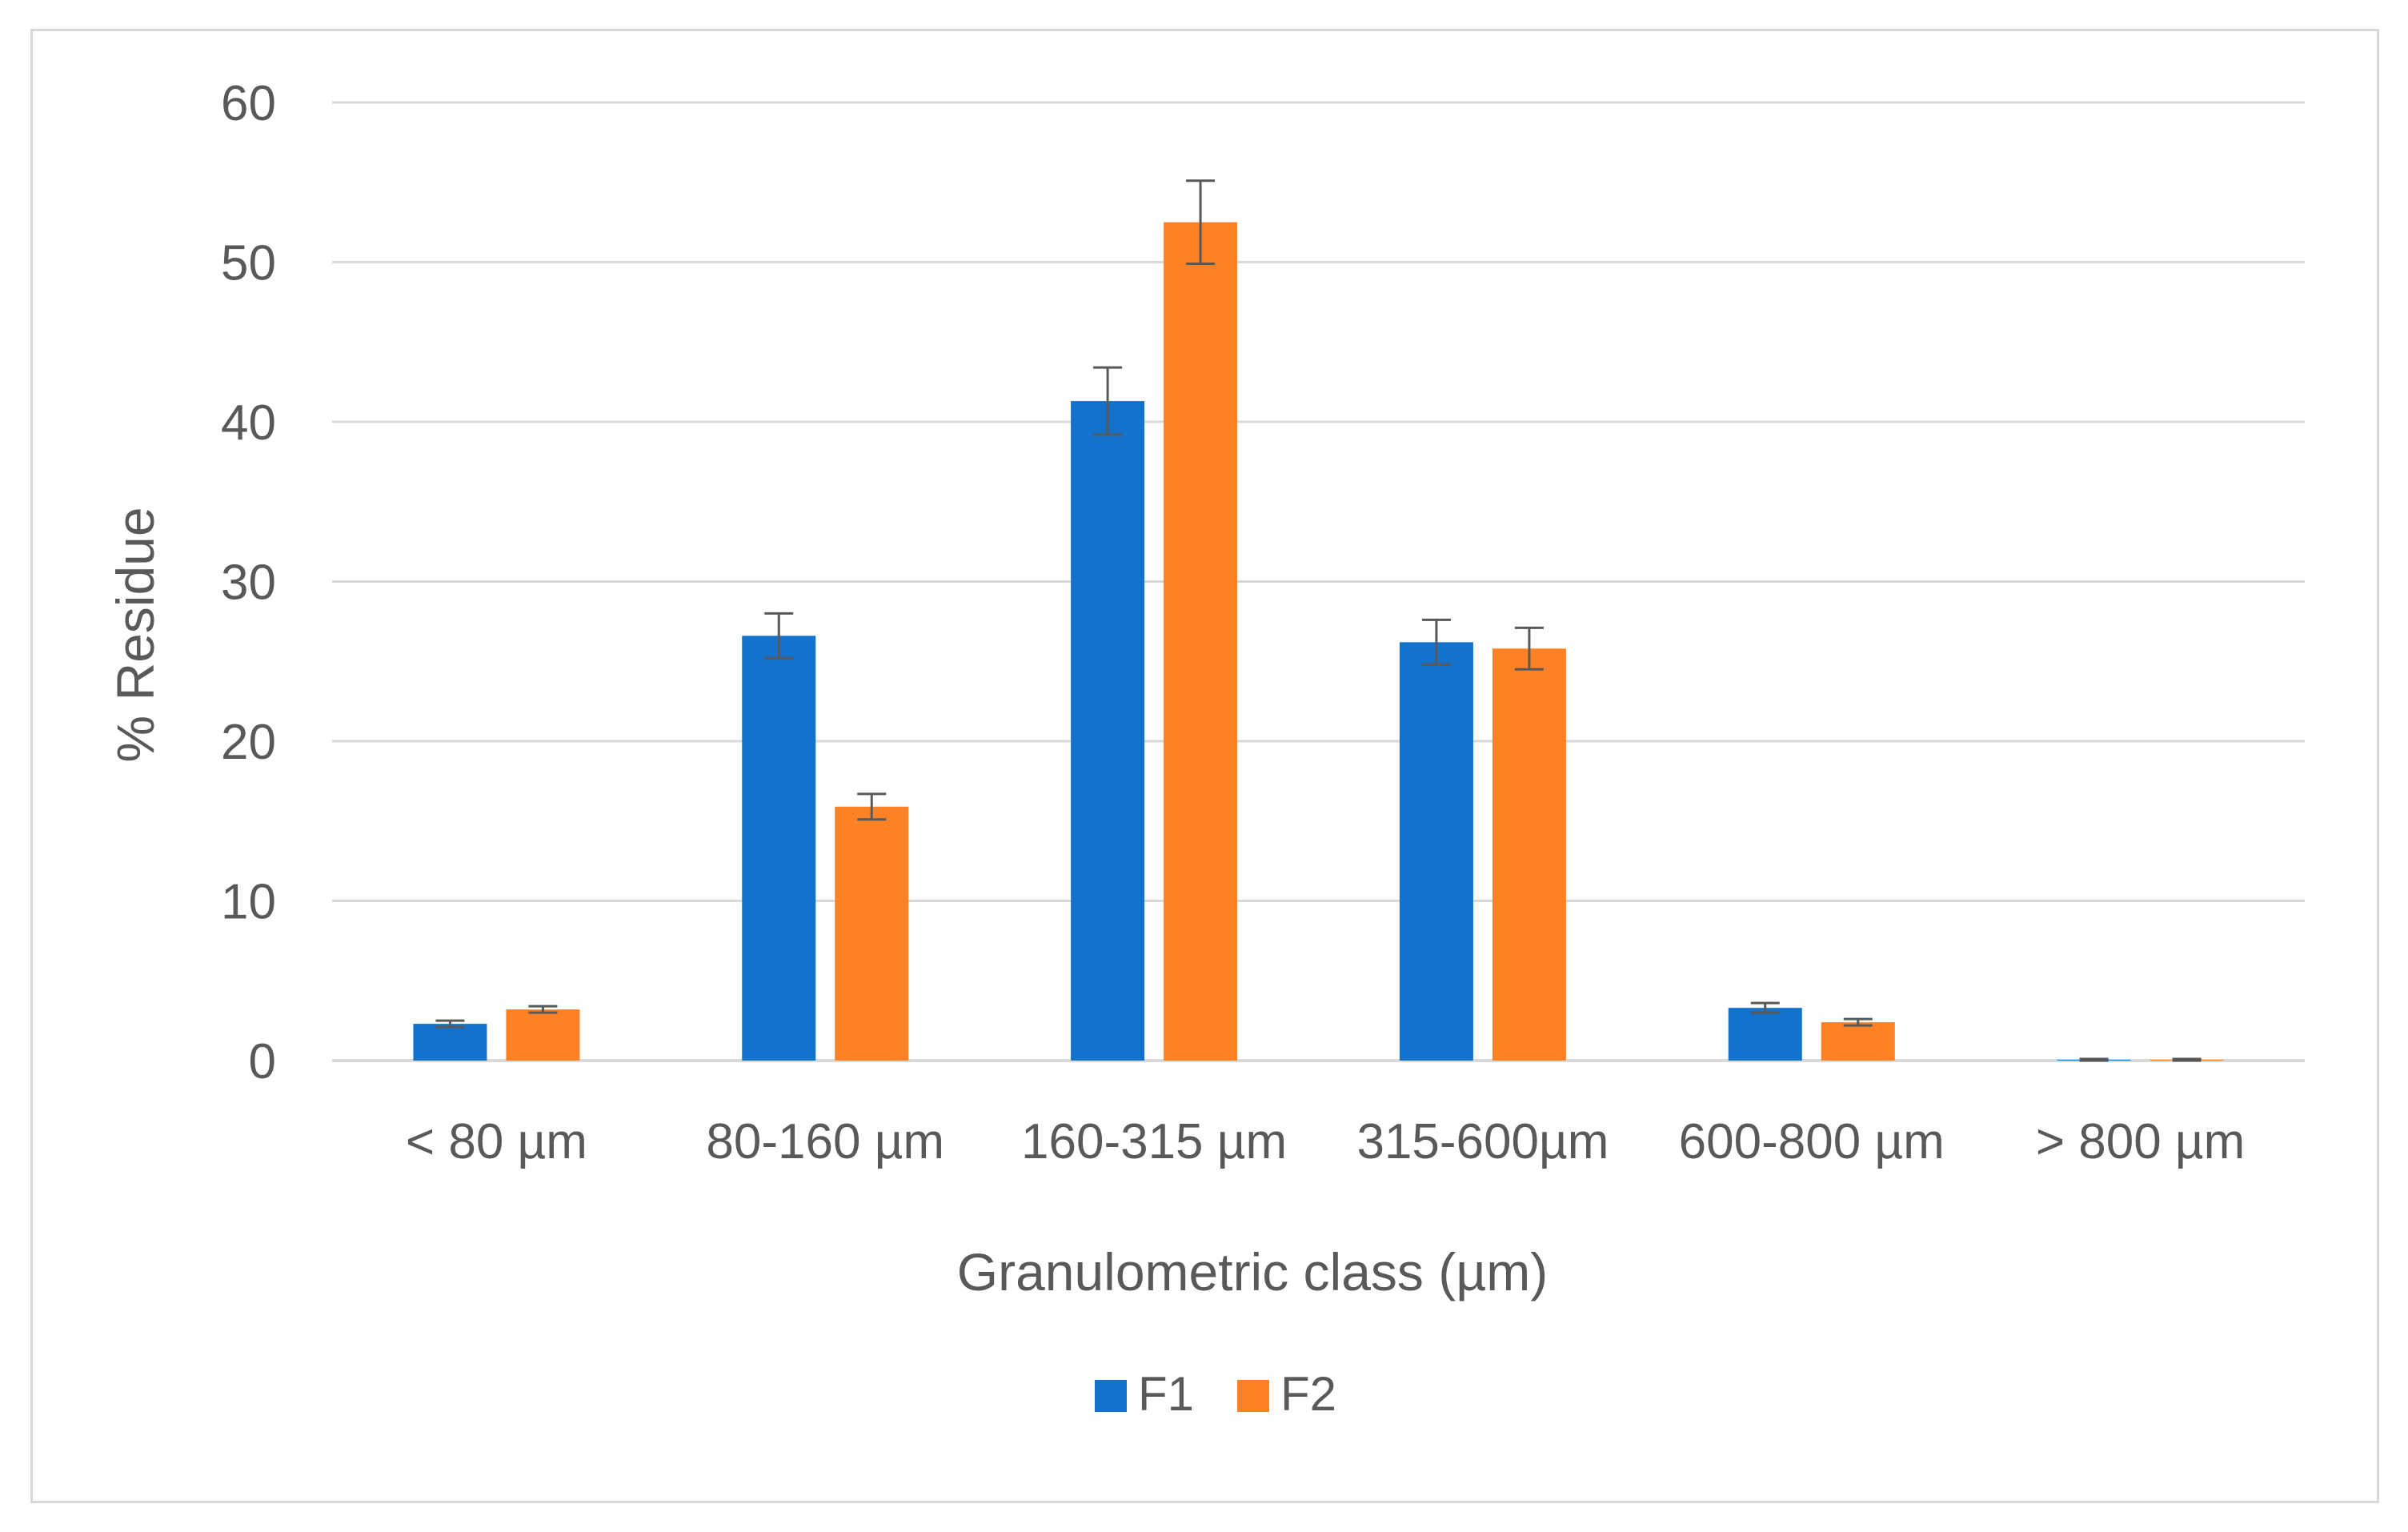  What do you see at coordinates (1253, 1396) in the screenshot?
I see `legend-swatch-f2` at bounding box center [1253, 1396].